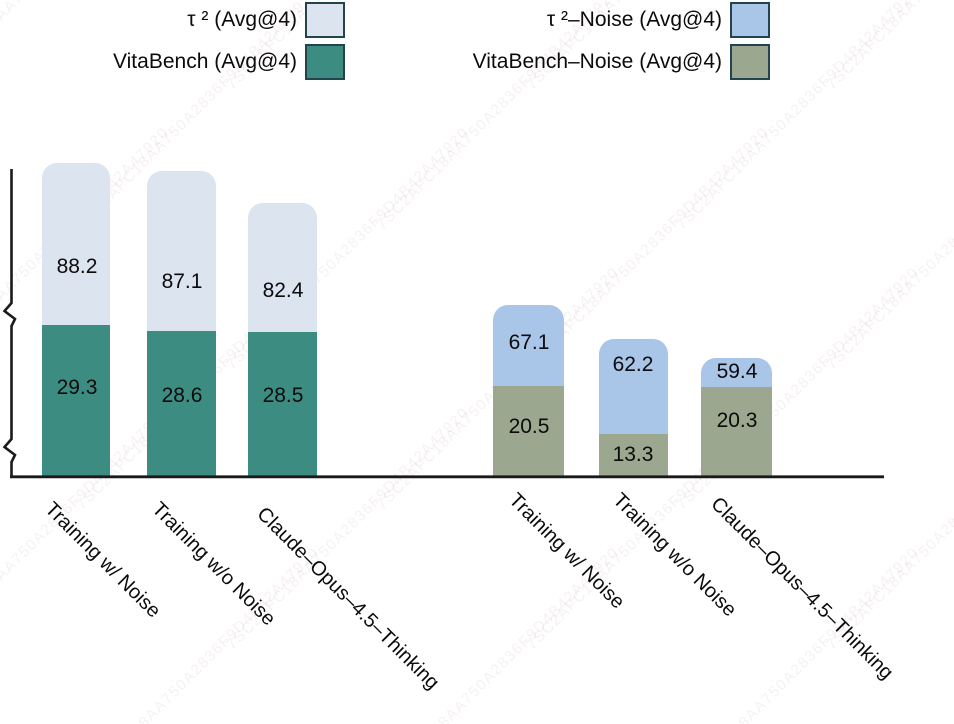  What do you see at coordinates (77, 387) in the screenshot?
I see `bar-value-label: 29.3` at bounding box center [77, 387].